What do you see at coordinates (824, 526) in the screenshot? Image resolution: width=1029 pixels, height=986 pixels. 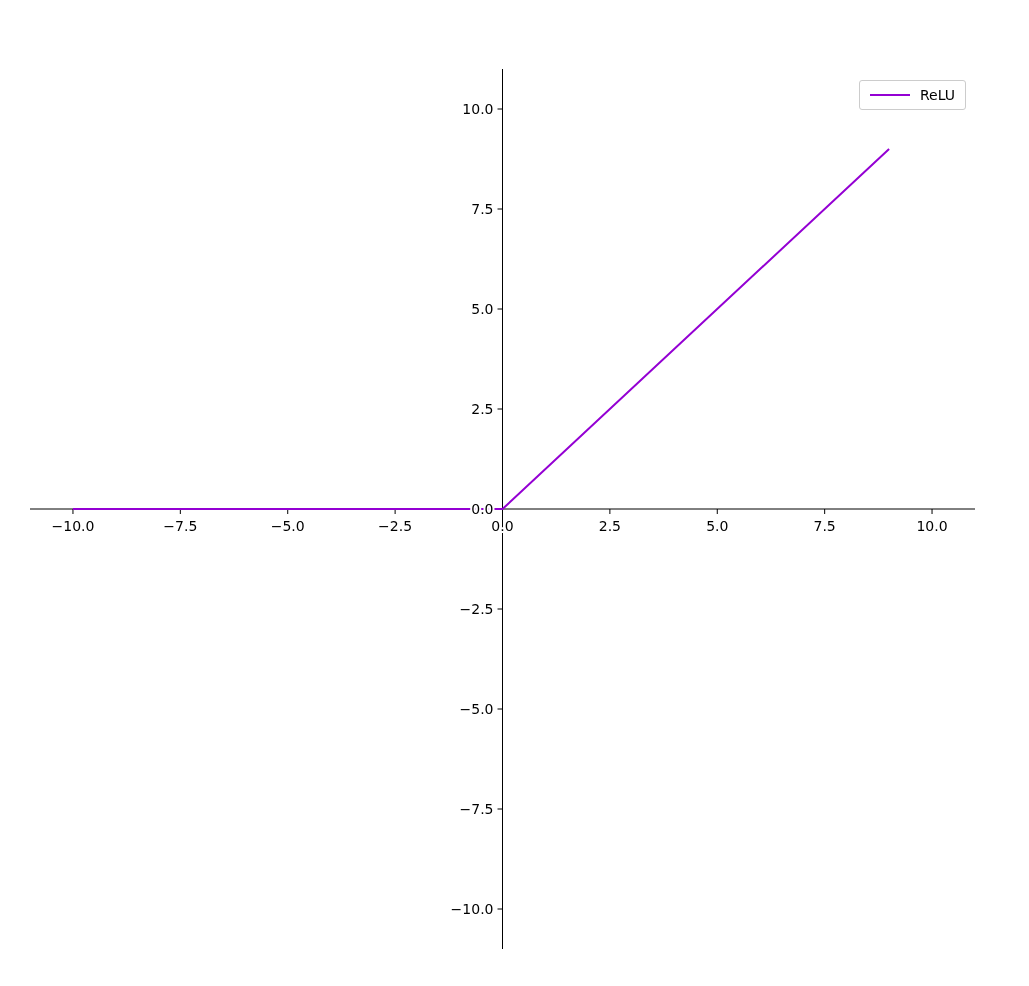 I see `x-tick-label: 7.5` at bounding box center [824, 526].